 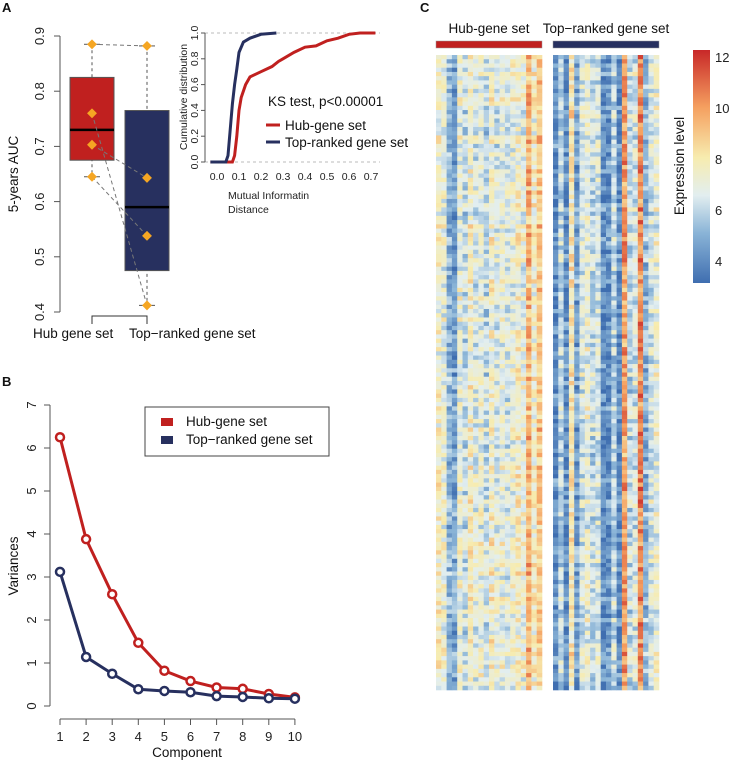 What do you see at coordinates (346, 142) in the screenshot?
I see `legend-label: Top-ranked gene set` at bounding box center [346, 142].